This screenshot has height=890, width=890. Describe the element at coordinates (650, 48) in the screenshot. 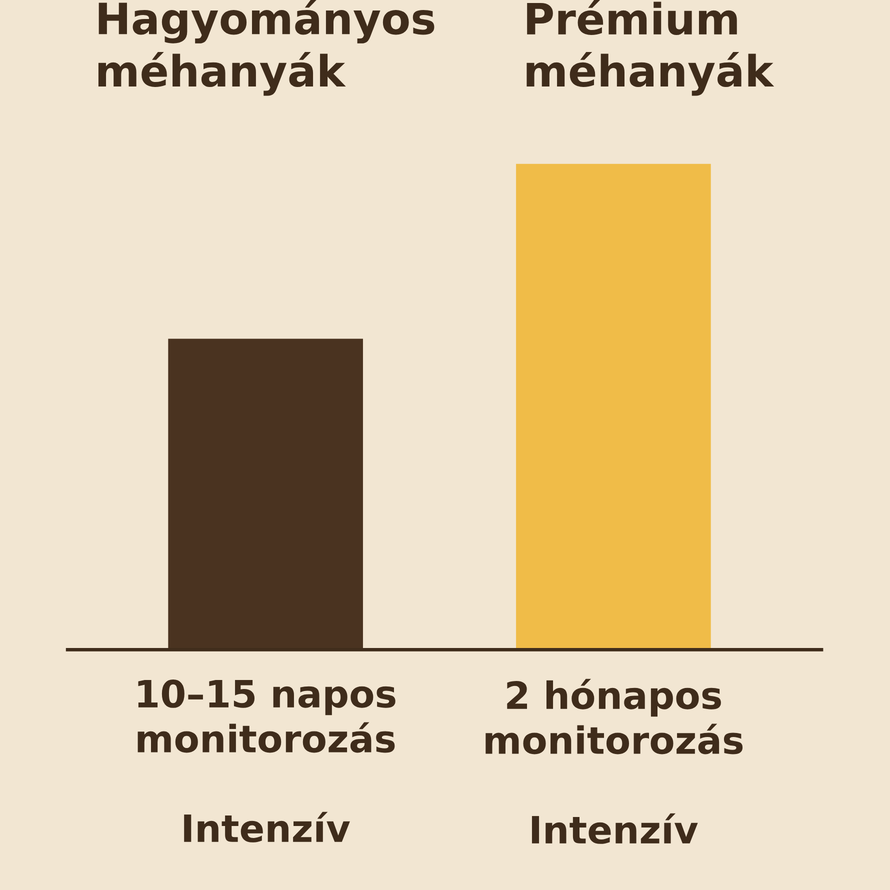

I see `x-tick-label: Prémium méhanyák` at that location.